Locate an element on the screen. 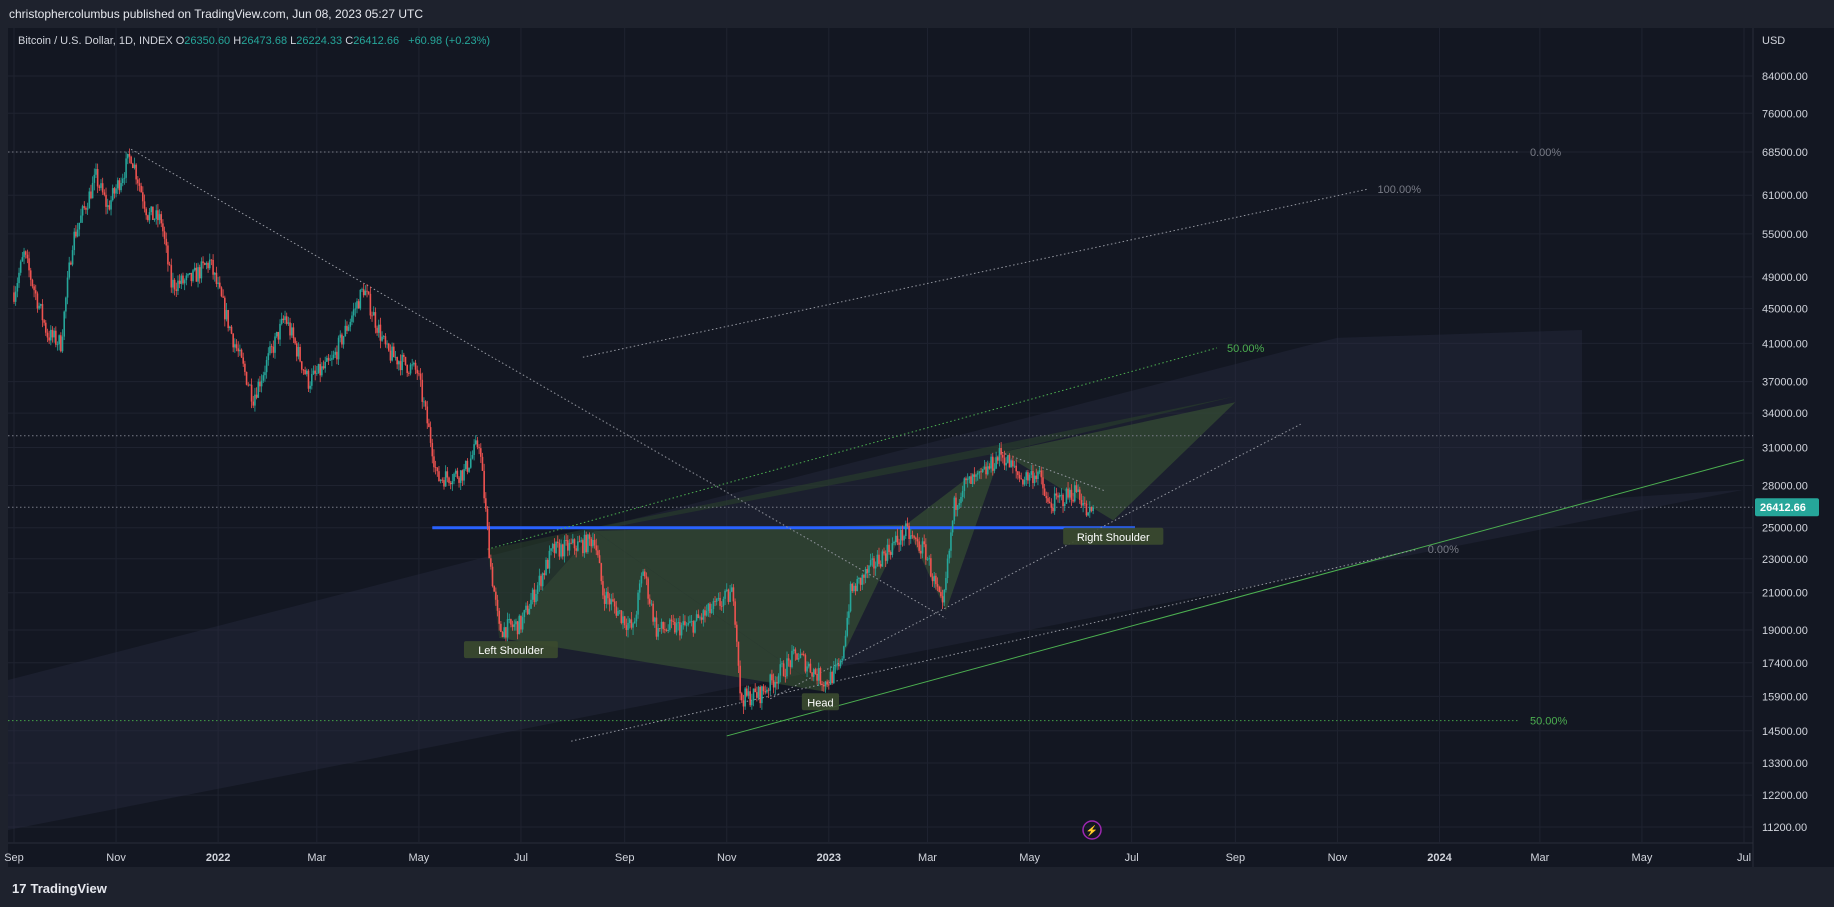  price-tick: 76000.00 is located at coordinates (1785, 114).